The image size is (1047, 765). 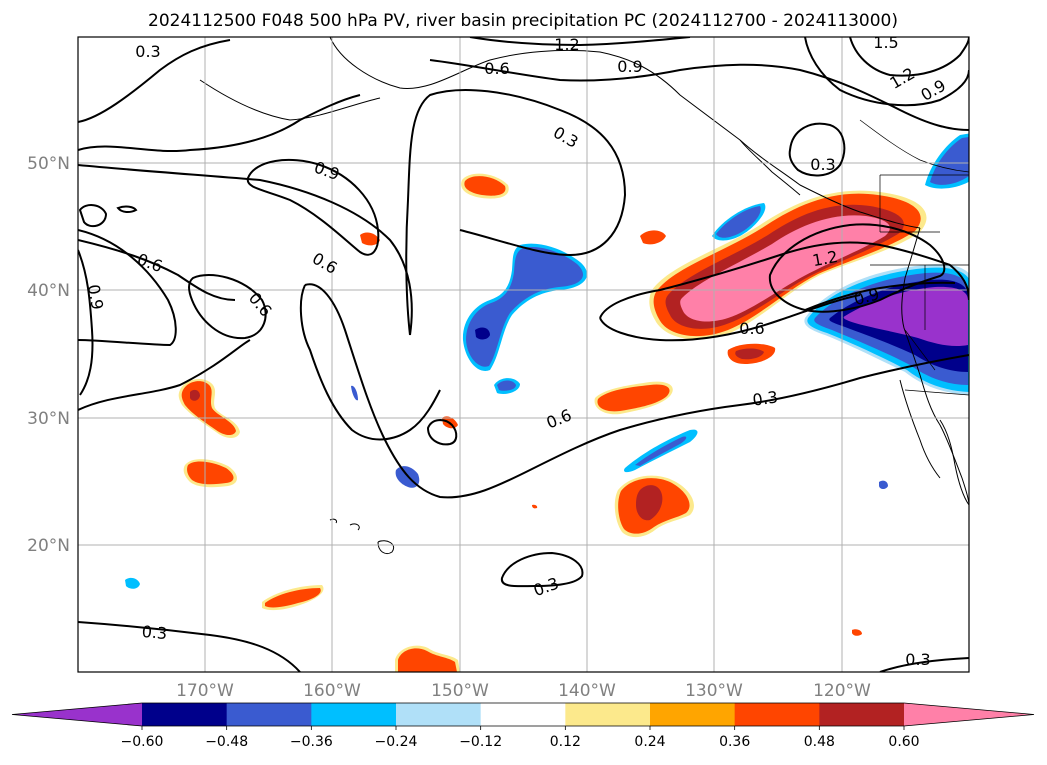 What do you see at coordinates (649, 742) in the screenshot?
I see `colorbar-tick-label: 0.24` at bounding box center [649, 742].